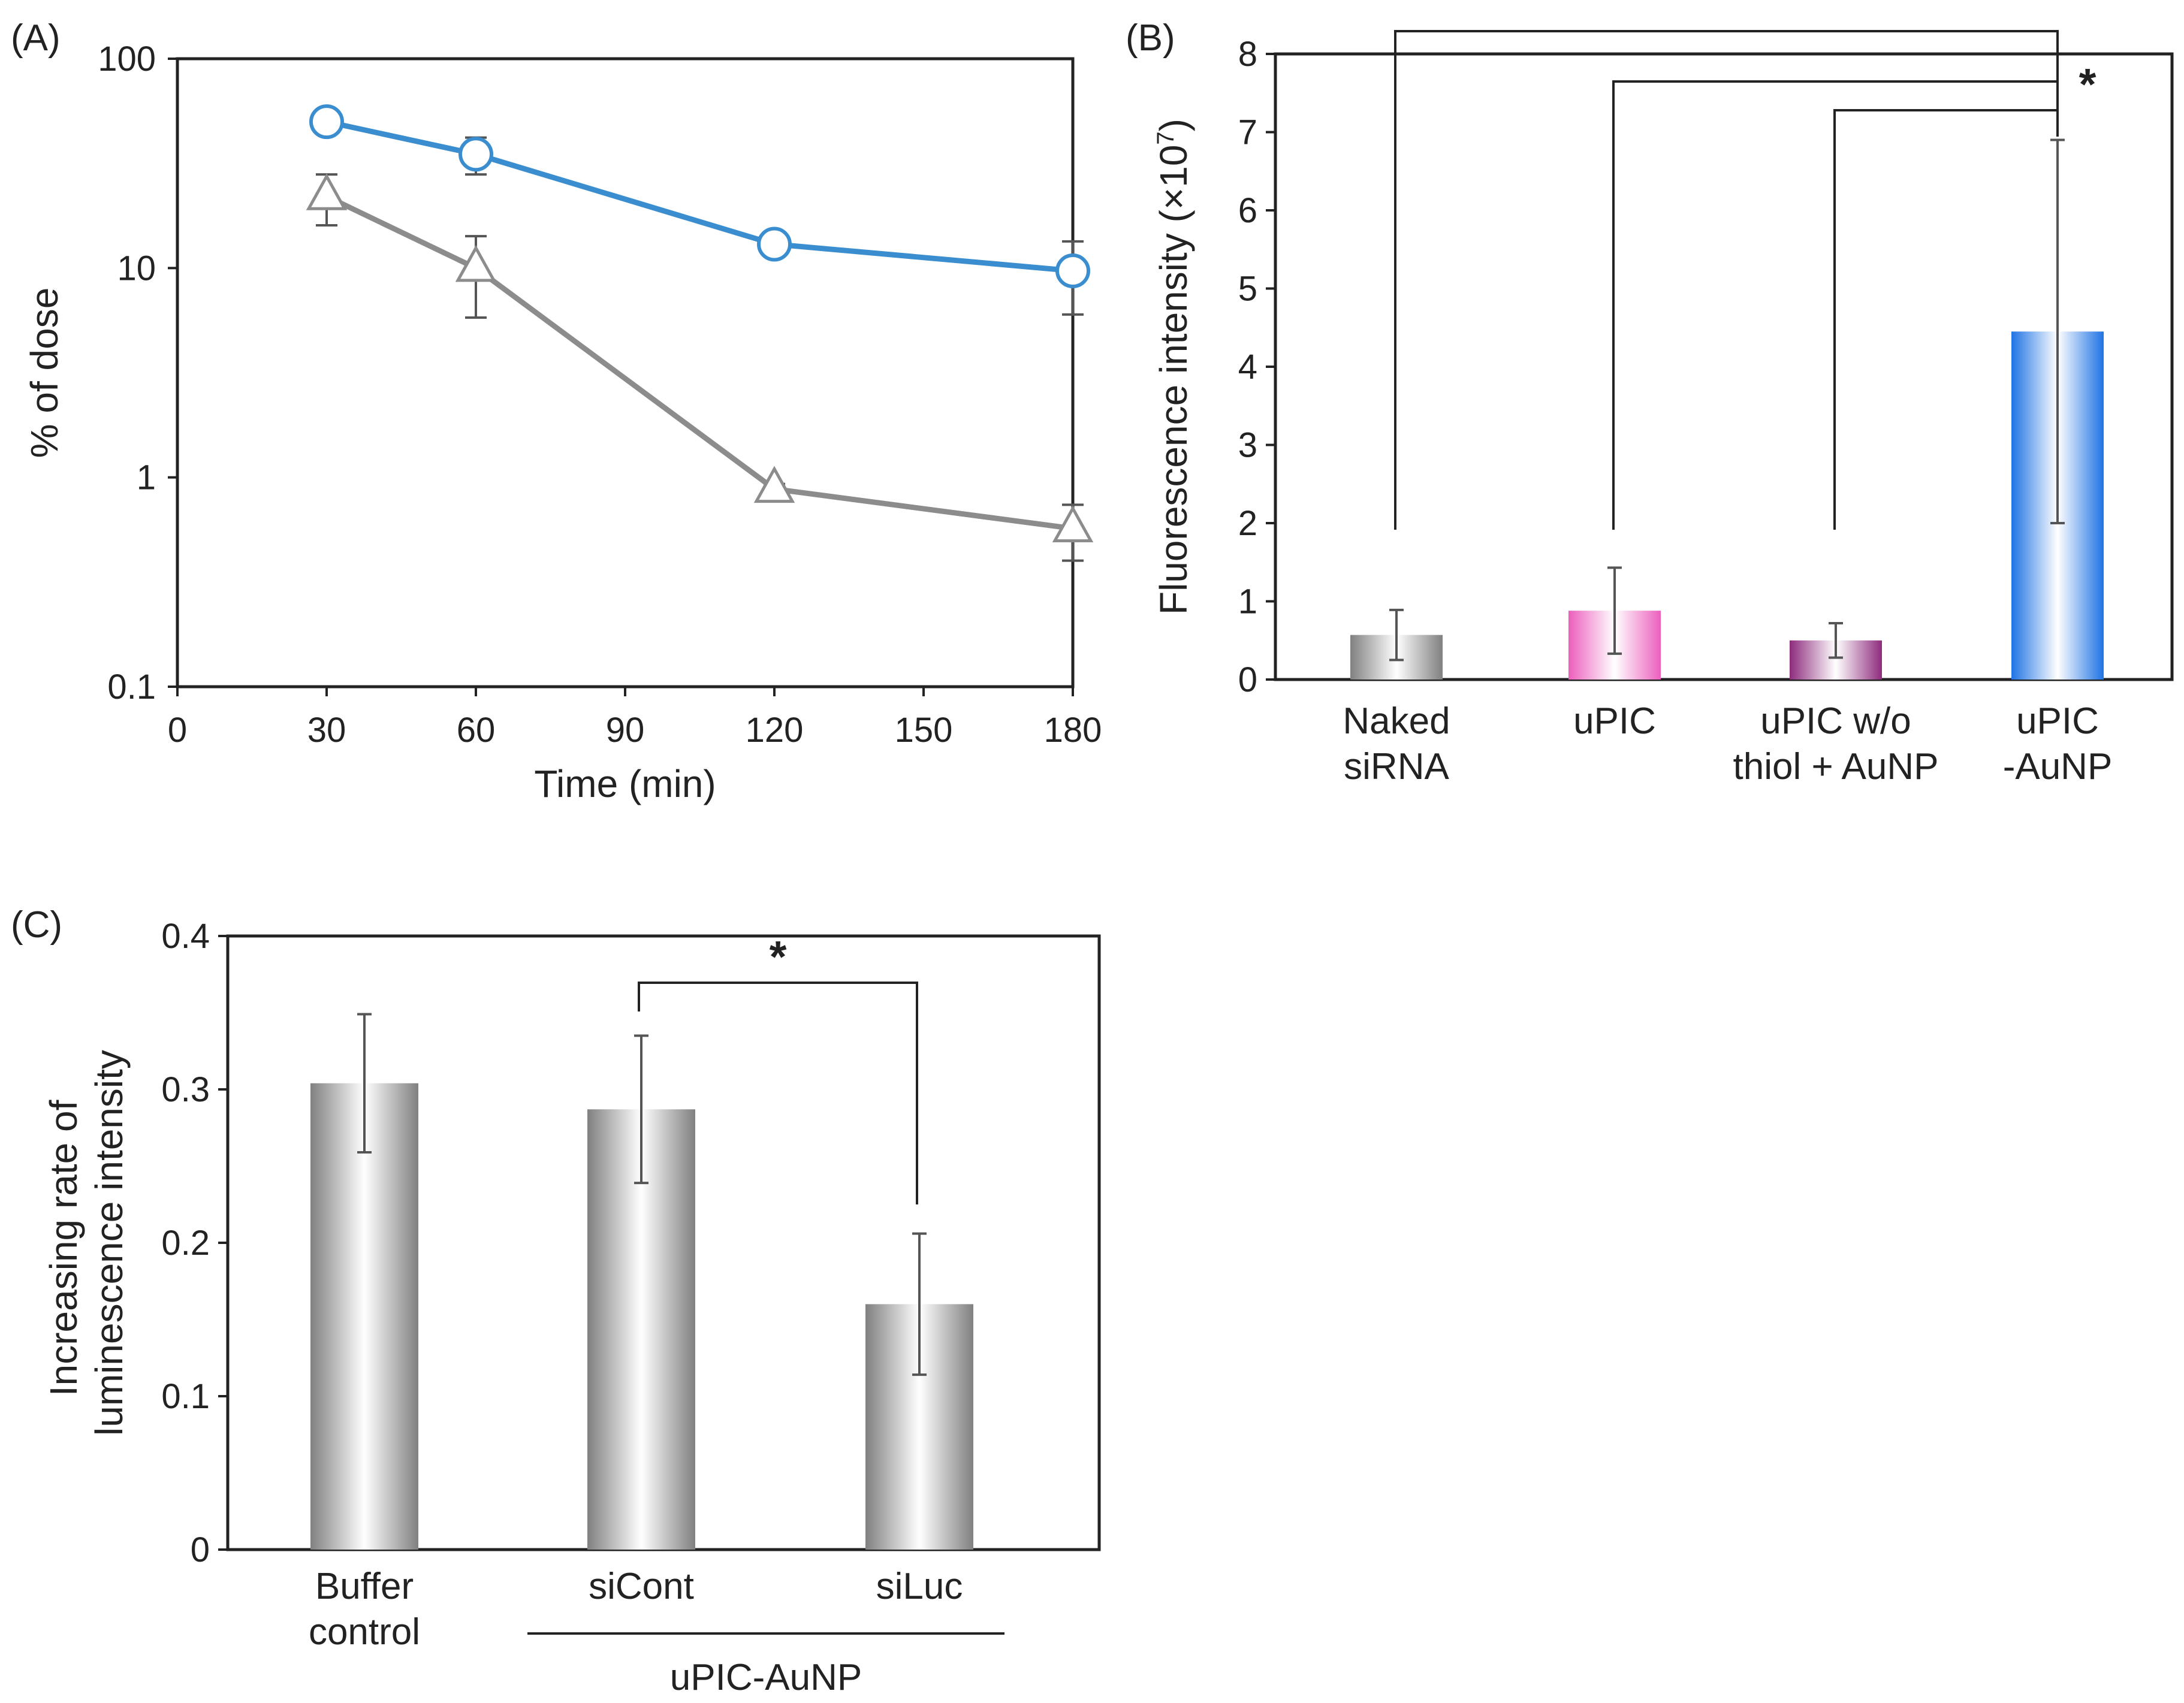 Image resolution: width=2184 pixels, height=1703 pixels. I want to click on panel-c-group-label: uPIC-AuNP, so click(766, 1678).